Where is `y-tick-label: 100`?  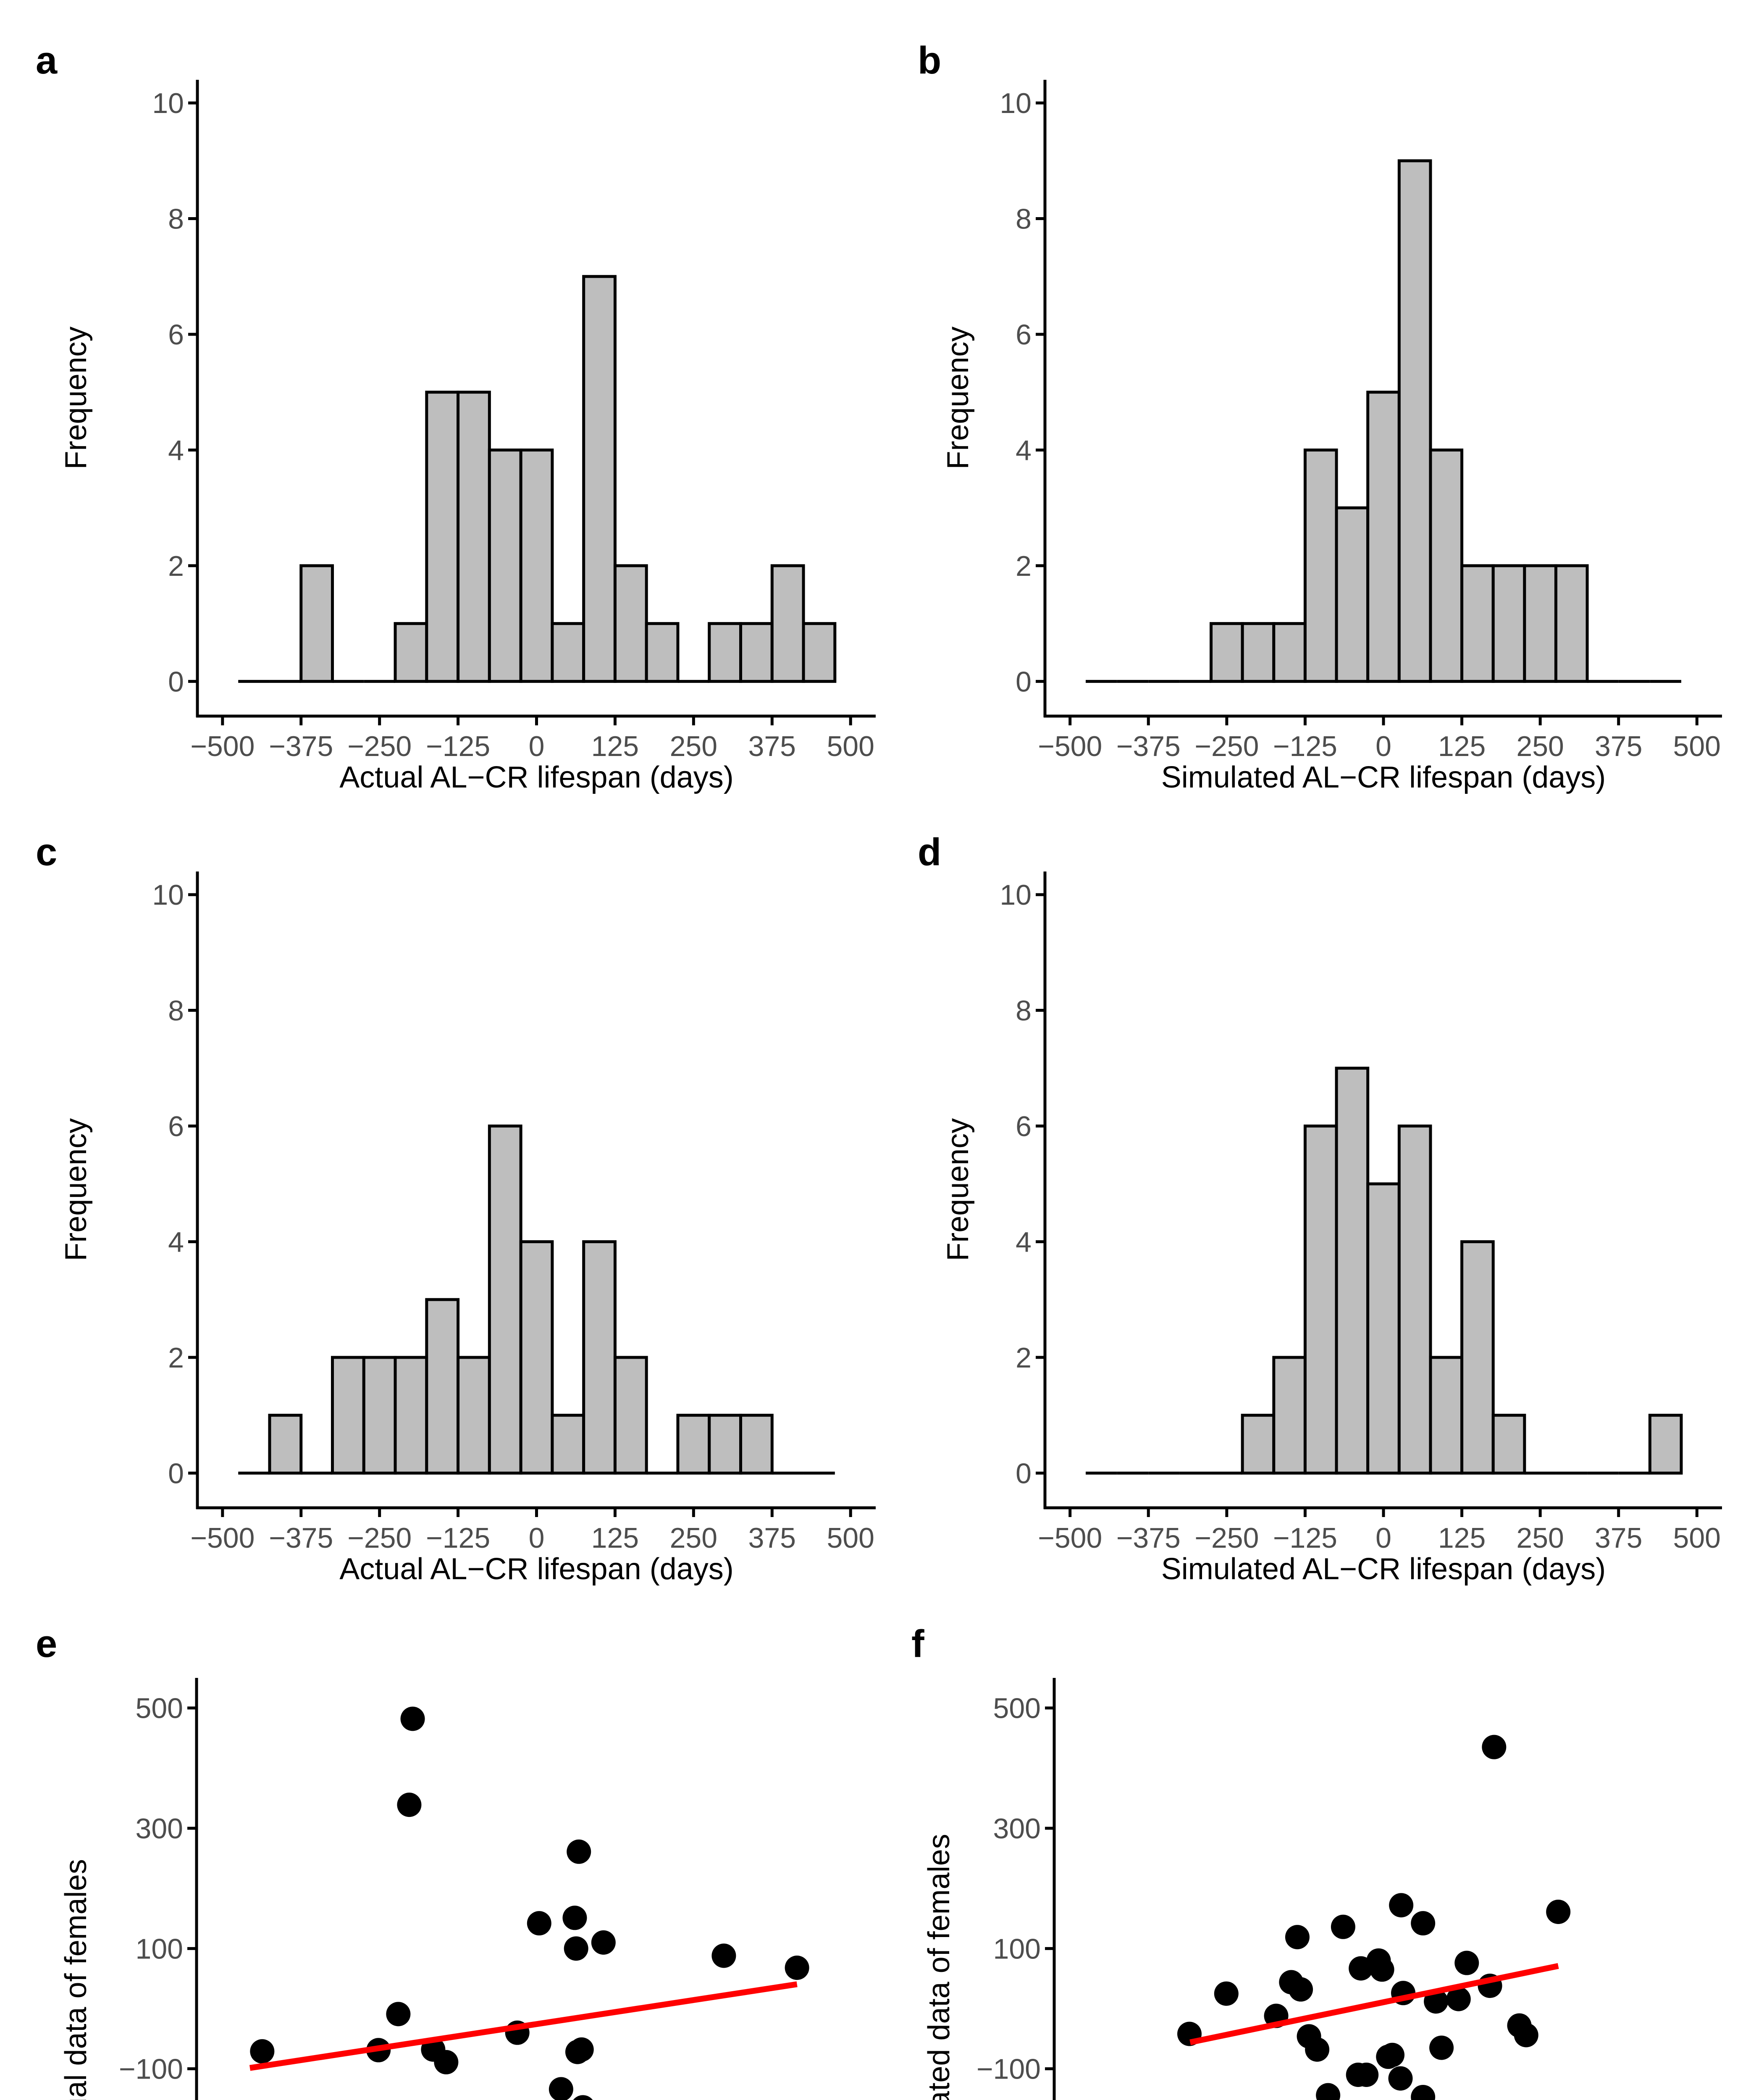
y-tick-label: 100 is located at coordinates (1017, 1949).